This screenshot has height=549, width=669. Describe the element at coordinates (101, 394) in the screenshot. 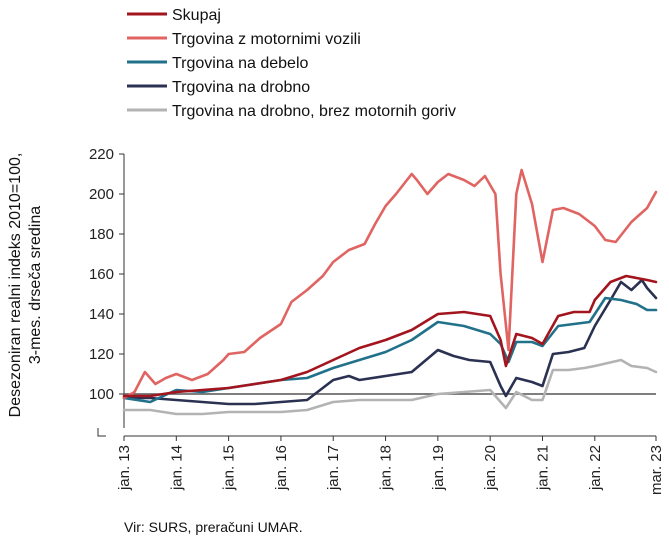

I see `y-tick-label: 100` at that location.